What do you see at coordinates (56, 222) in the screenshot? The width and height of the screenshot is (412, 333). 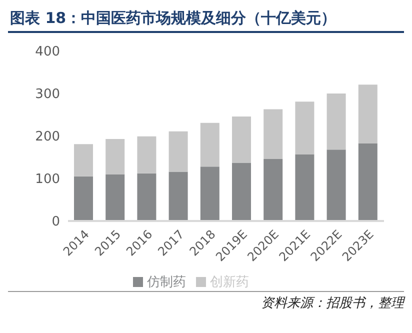 I see `y-tick-label: 0` at bounding box center [56, 222].